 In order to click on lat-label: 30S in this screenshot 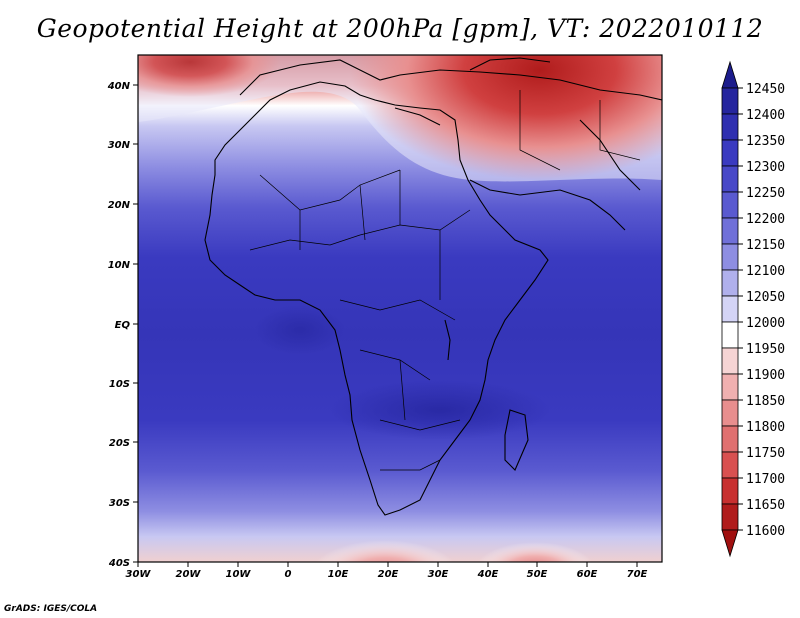, I will do `click(119, 503)`.